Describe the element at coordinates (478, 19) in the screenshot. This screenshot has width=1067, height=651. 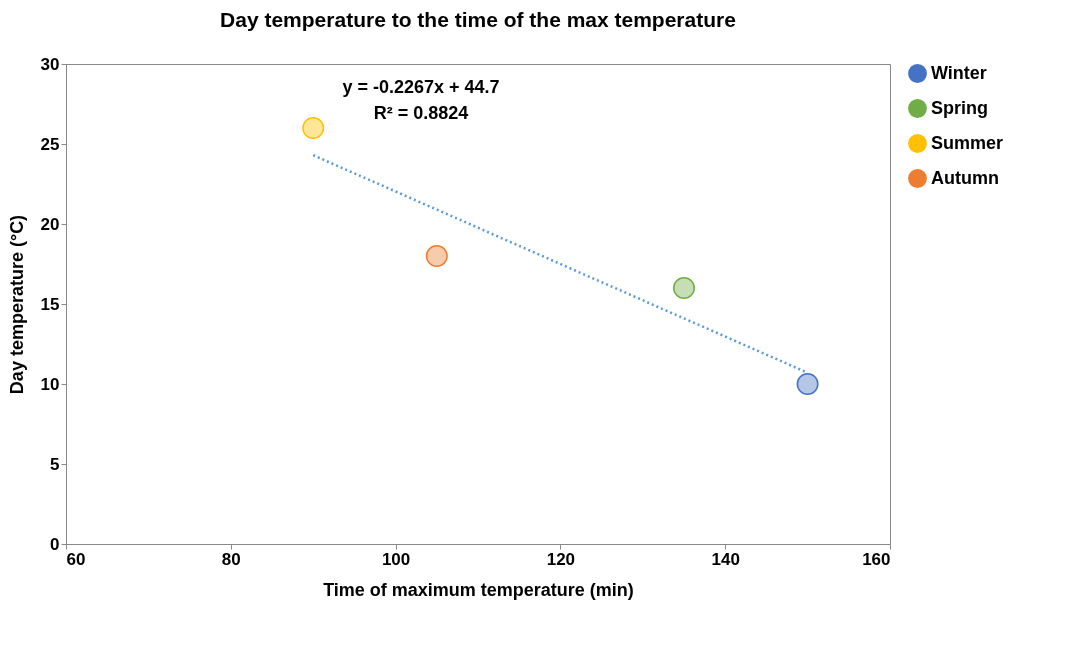
I see `chart-title: Day temperature to the time of the max temperature` at that location.